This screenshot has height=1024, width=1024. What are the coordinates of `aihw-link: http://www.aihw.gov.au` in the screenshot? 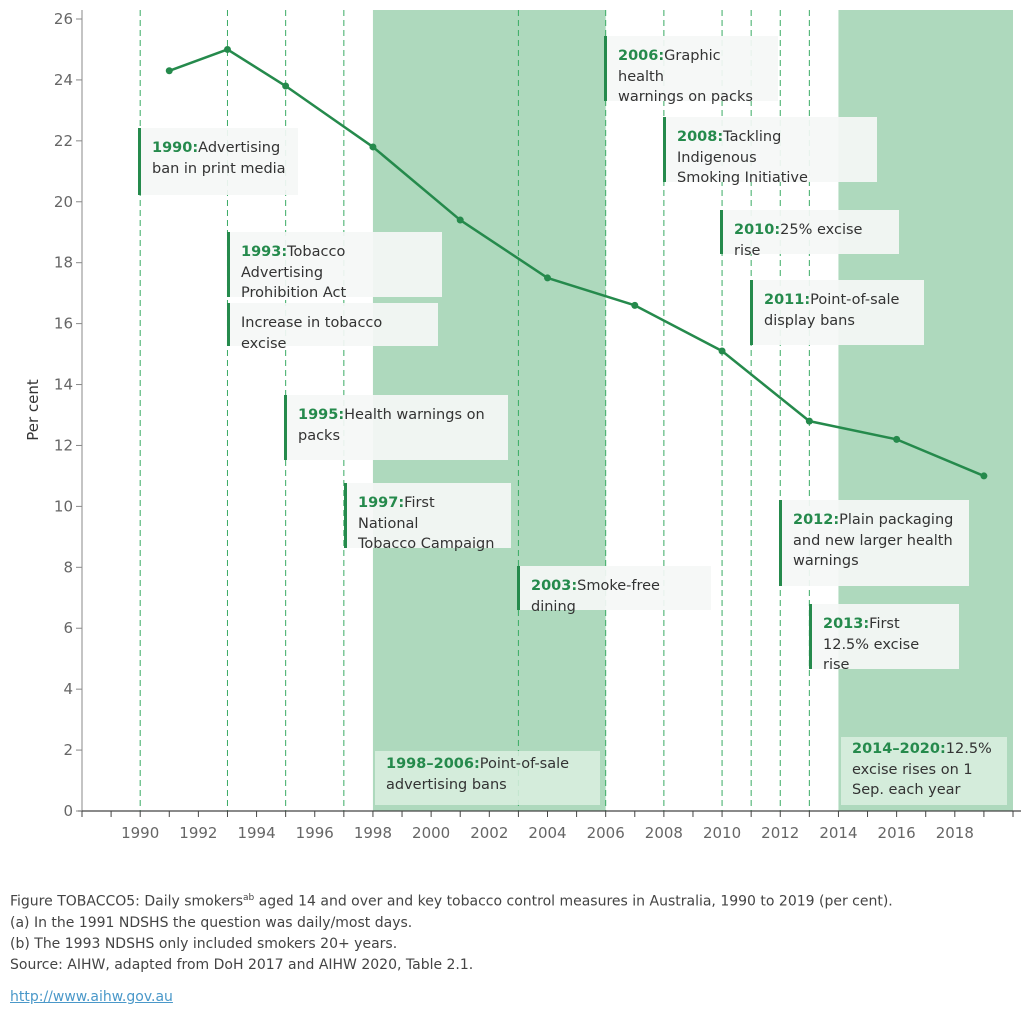 It's located at (91, 997).